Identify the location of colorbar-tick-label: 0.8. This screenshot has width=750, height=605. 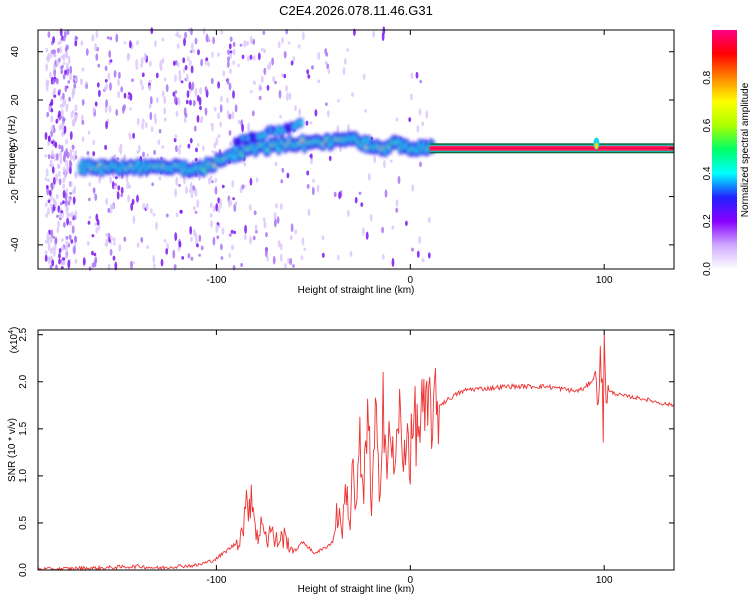
(707, 77).